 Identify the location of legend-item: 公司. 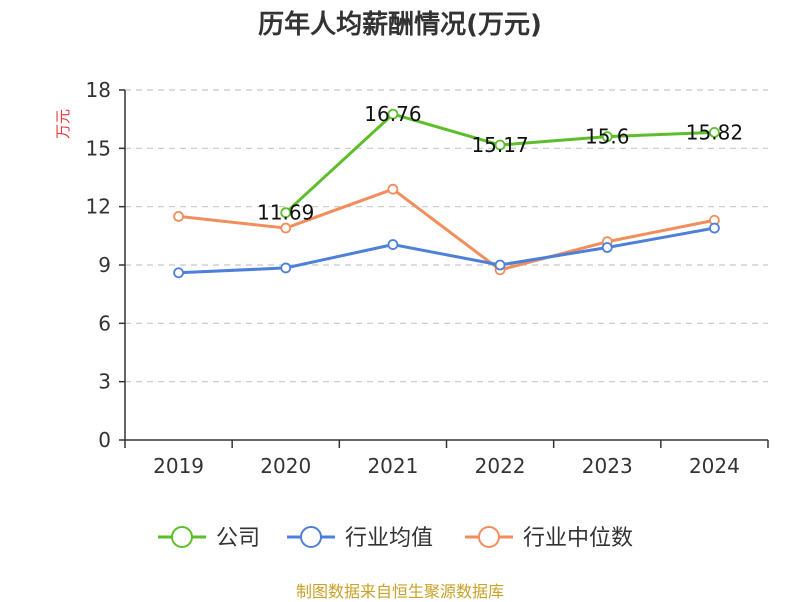
(209, 538).